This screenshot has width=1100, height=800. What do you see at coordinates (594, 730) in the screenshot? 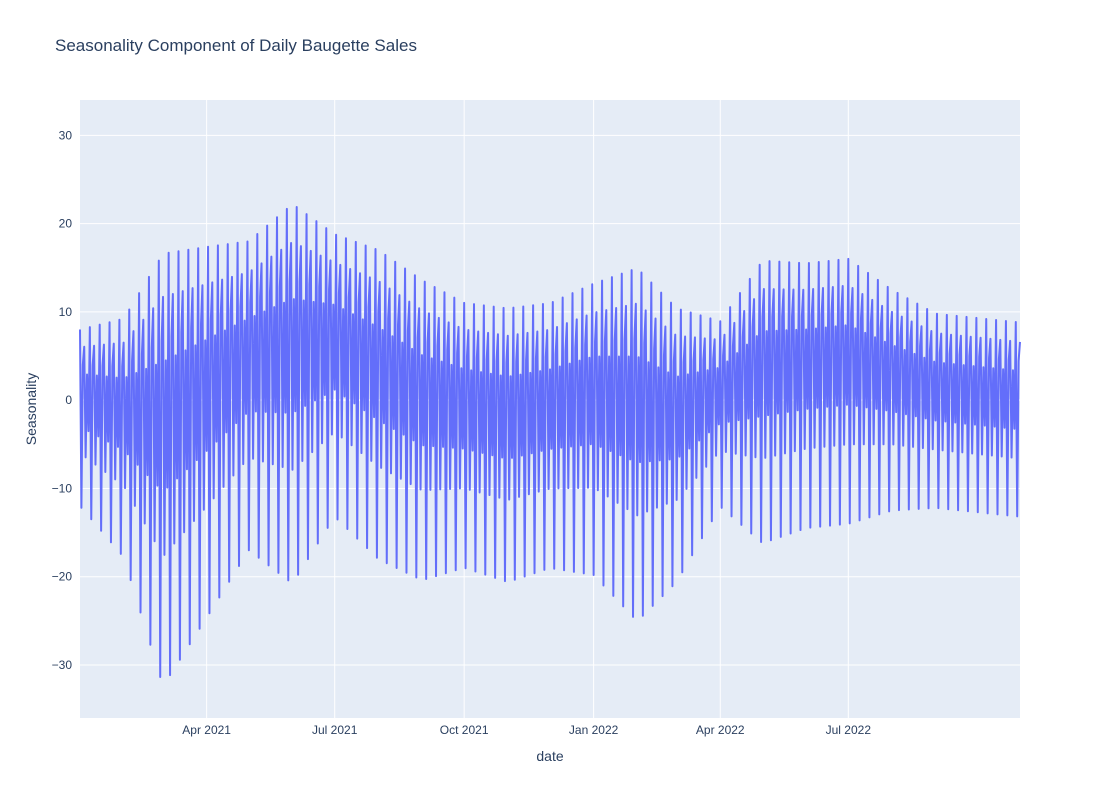
I see `x-tick-label: Jan 2022` at bounding box center [594, 730].